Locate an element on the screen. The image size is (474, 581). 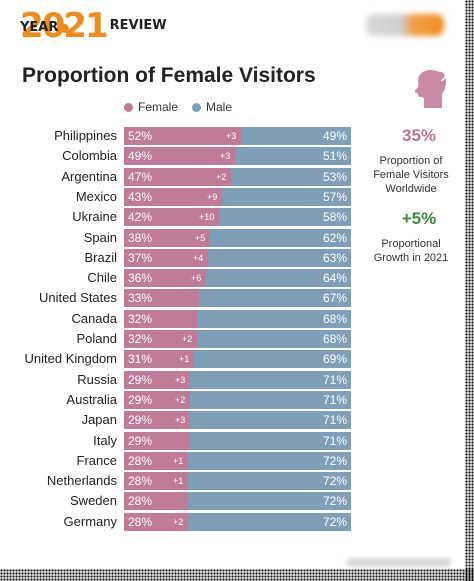
male-value-label: 67% is located at coordinates (334, 298).